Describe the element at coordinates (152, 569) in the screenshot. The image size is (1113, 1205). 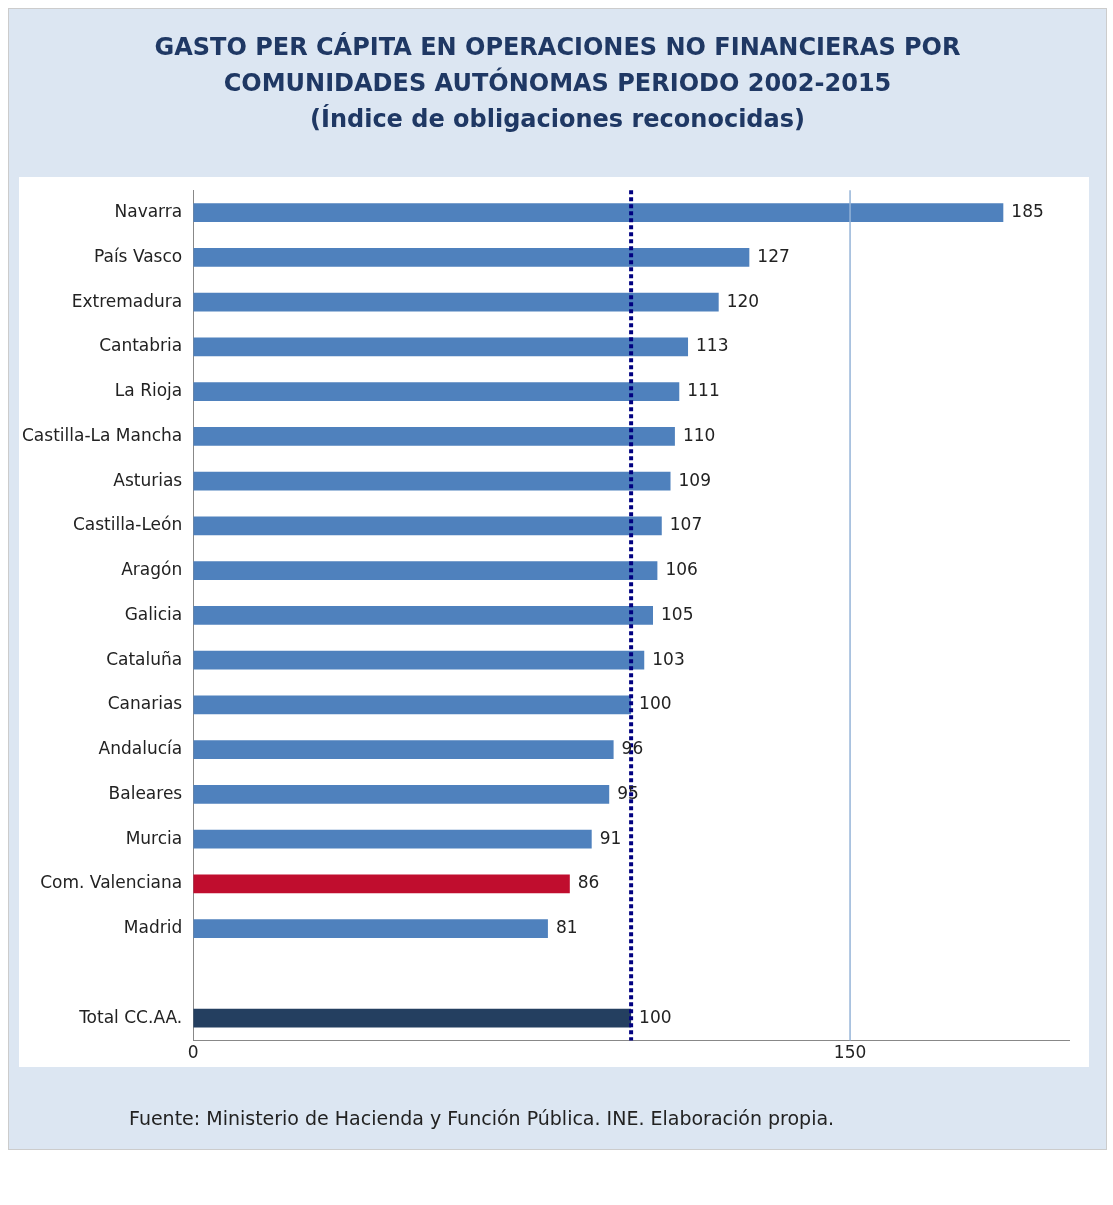
I see `y-tick-label: Aragón` at that location.